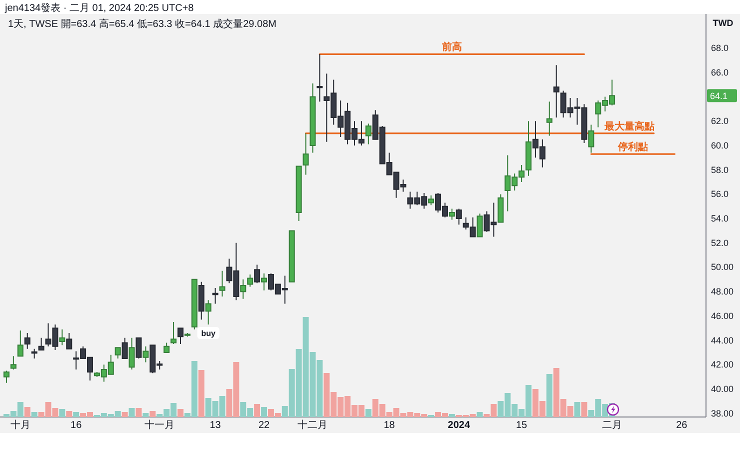 This screenshot has width=740, height=450. Describe the element at coordinates (720, 121) in the screenshot. I see `y-tick-label: 62.0` at that location.